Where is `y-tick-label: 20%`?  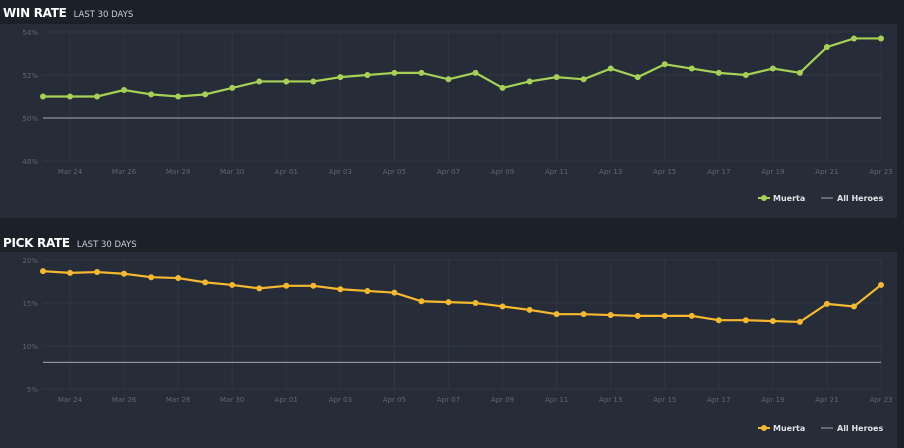 y-tick-label: 20% is located at coordinates (30, 261).